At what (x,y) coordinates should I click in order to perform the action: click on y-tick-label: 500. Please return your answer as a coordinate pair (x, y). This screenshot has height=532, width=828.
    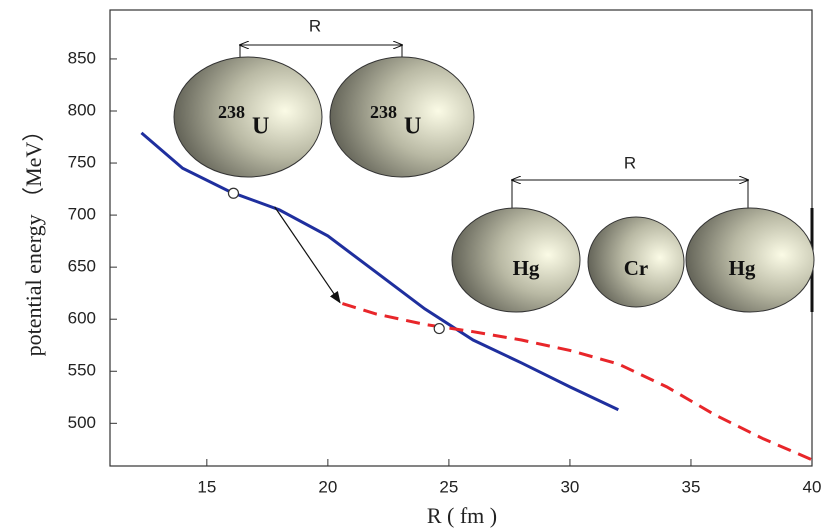
    Looking at the image, I should click on (82, 422).